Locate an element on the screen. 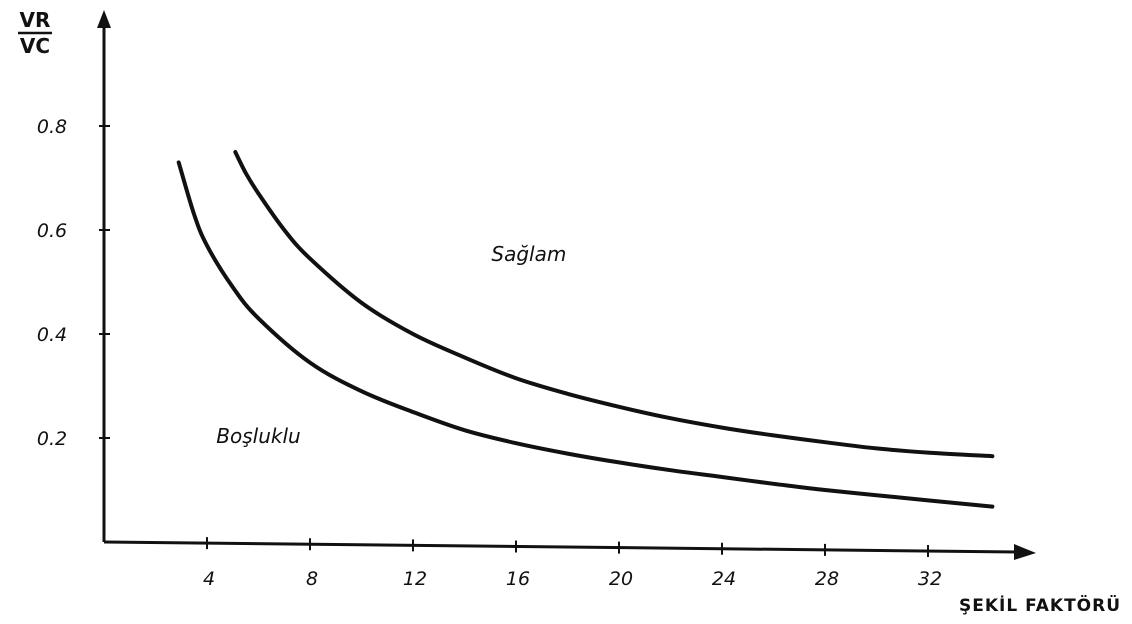 The width and height of the screenshot is (1132, 624). region-annotation: Sağlam is located at coordinates (528, 254).